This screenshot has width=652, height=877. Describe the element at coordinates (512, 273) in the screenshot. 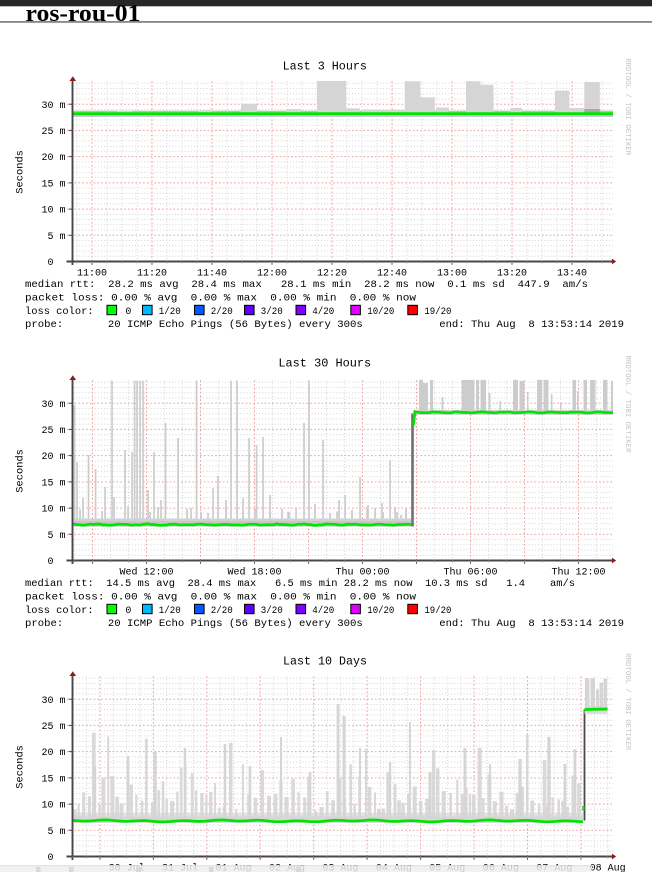

I see `svg-text: 13:20` at that location.